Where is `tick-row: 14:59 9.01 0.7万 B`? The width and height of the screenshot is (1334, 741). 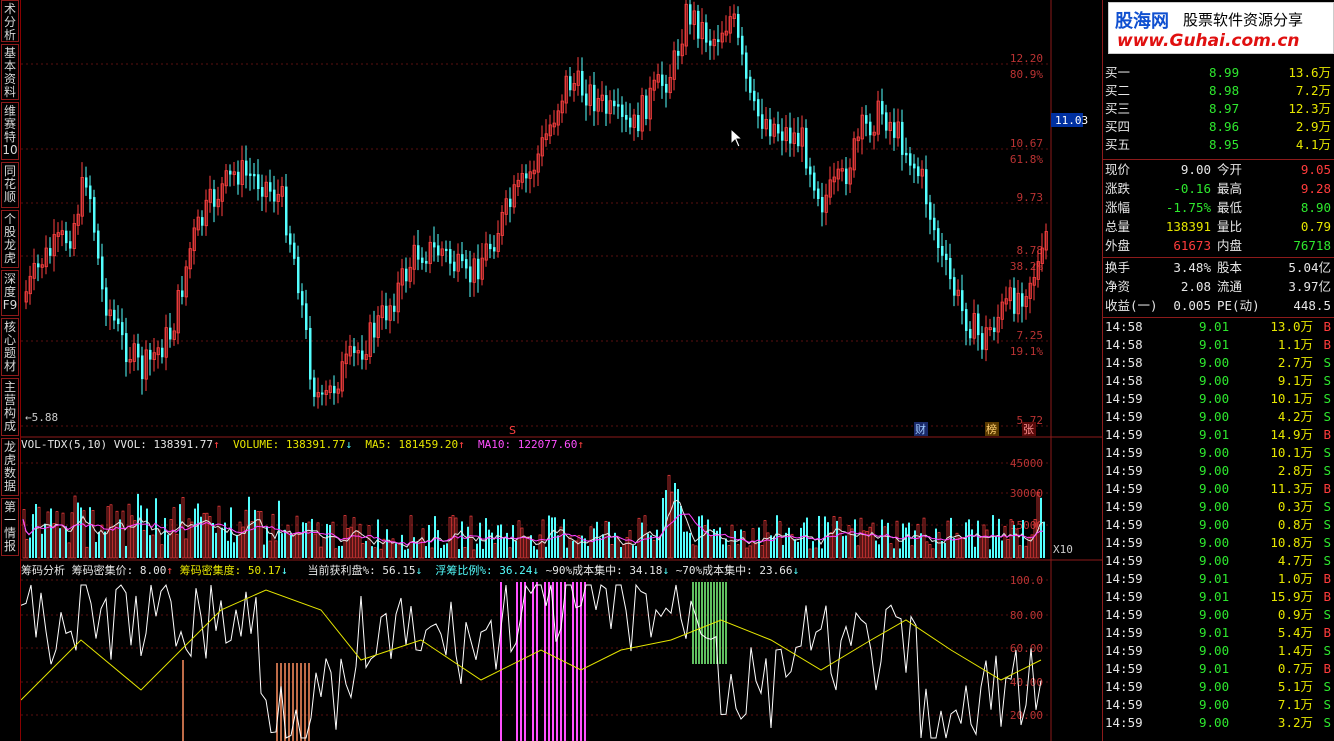 tick-row: 14:59 9.01 0.7万 B is located at coordinates (1218, 669).